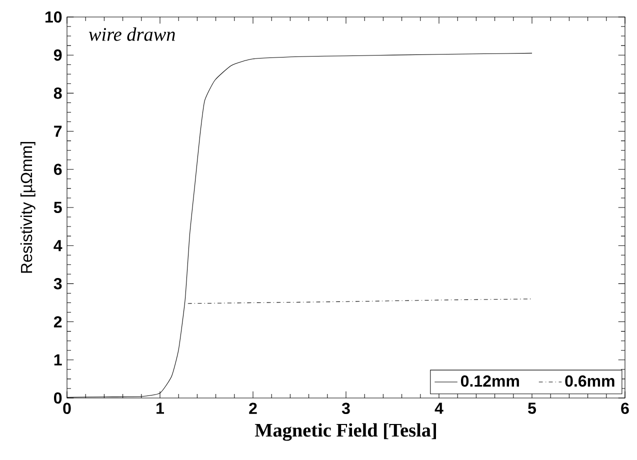  What do you see at coordinates (58, 208) in the screenshot?
I see `y-tick-label: 5` at bounding box center [58, 208].